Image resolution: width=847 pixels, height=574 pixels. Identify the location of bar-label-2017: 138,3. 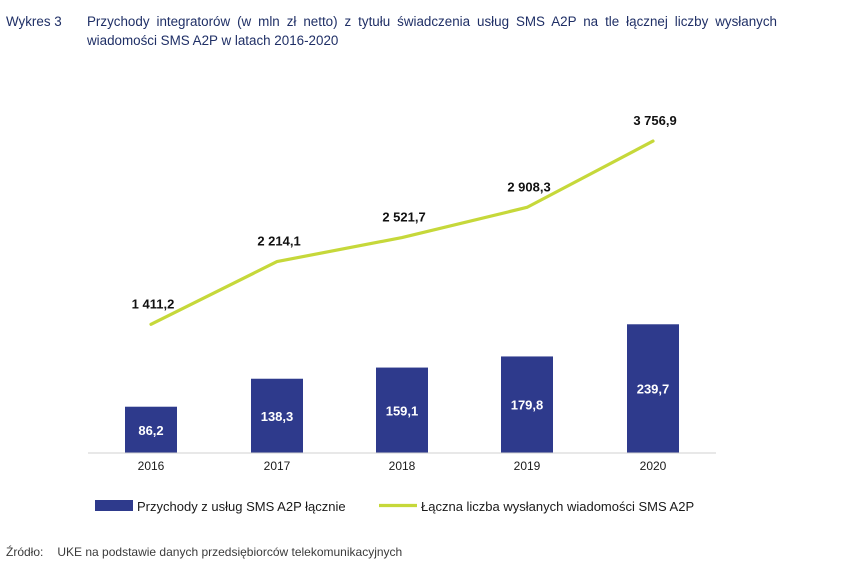
(277, 416).